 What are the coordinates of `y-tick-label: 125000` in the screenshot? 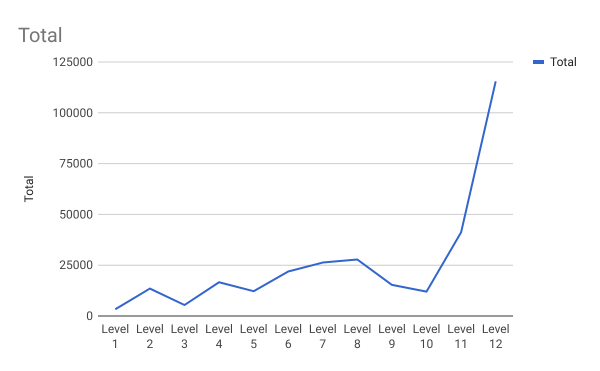 It's located at (73, 62).